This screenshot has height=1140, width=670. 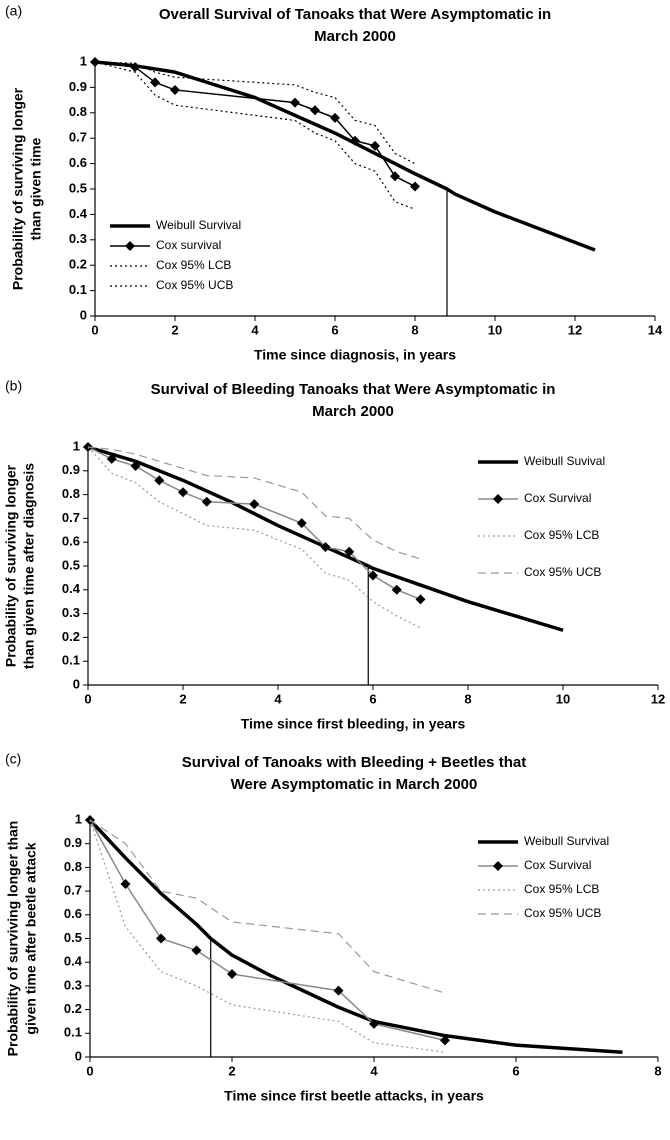 What do you see at coordinates (73, 961) in the screenshot?
I see `y-tick-label: 0.4` at bounding box center [73, 961].